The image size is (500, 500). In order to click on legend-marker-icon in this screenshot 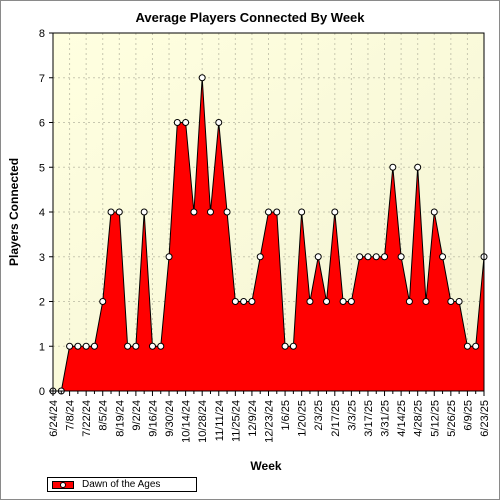, I will do `click(63, 485)`.